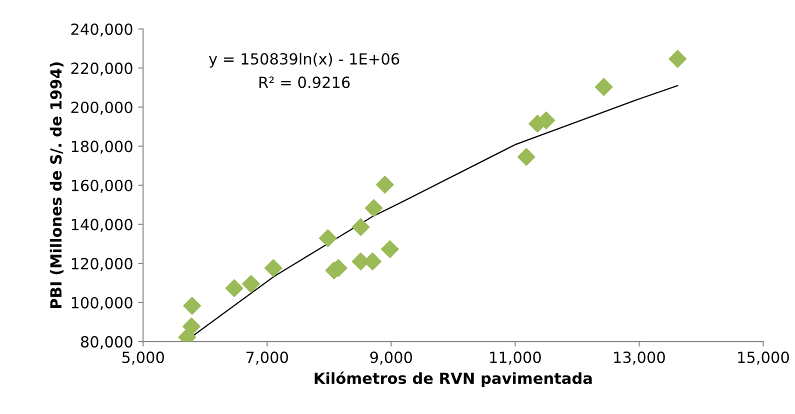 The width and height of the screenshot is (795, 414). Describe the element at coordinates (391, 358) in the screenshot. I see `x-tick-label: 9,000` at that location.